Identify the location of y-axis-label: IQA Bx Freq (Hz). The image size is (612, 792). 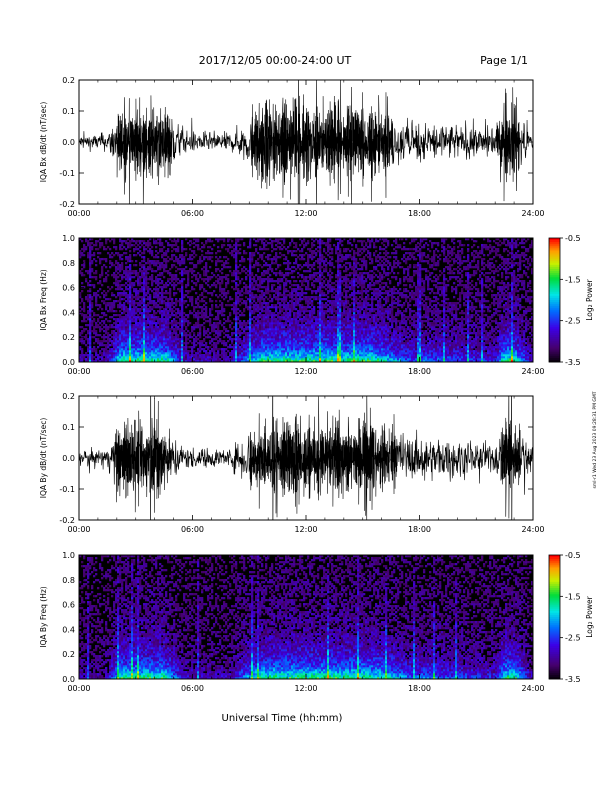
(43, 300).